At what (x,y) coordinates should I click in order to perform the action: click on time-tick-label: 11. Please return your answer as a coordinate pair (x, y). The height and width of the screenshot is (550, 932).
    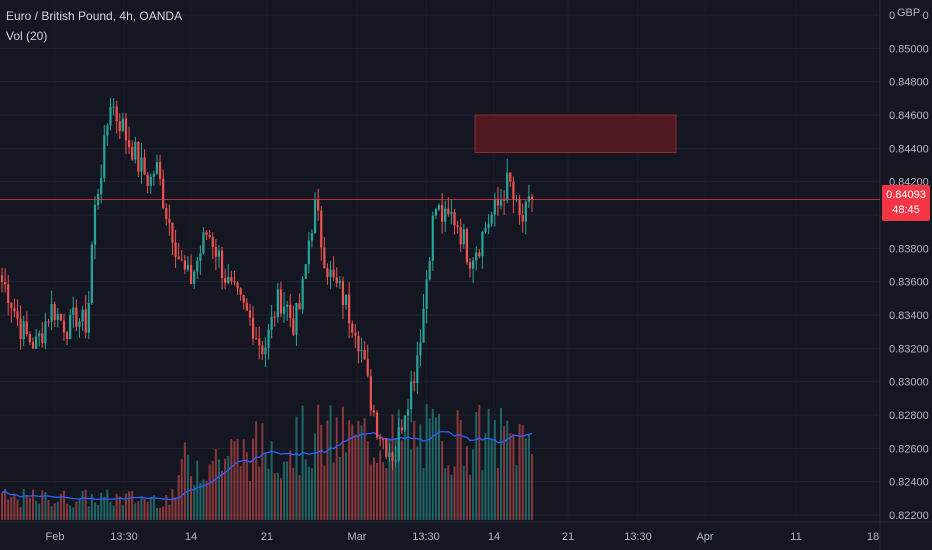
    Looking at the image, I should click on (795, 537).